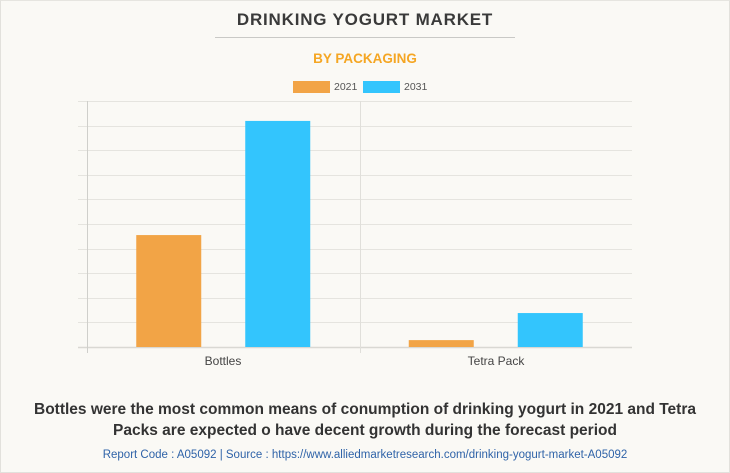  Describe the element at coordinates (441, 343) in the screenshot. I see `bar-tetra-pack-2021` at that location.